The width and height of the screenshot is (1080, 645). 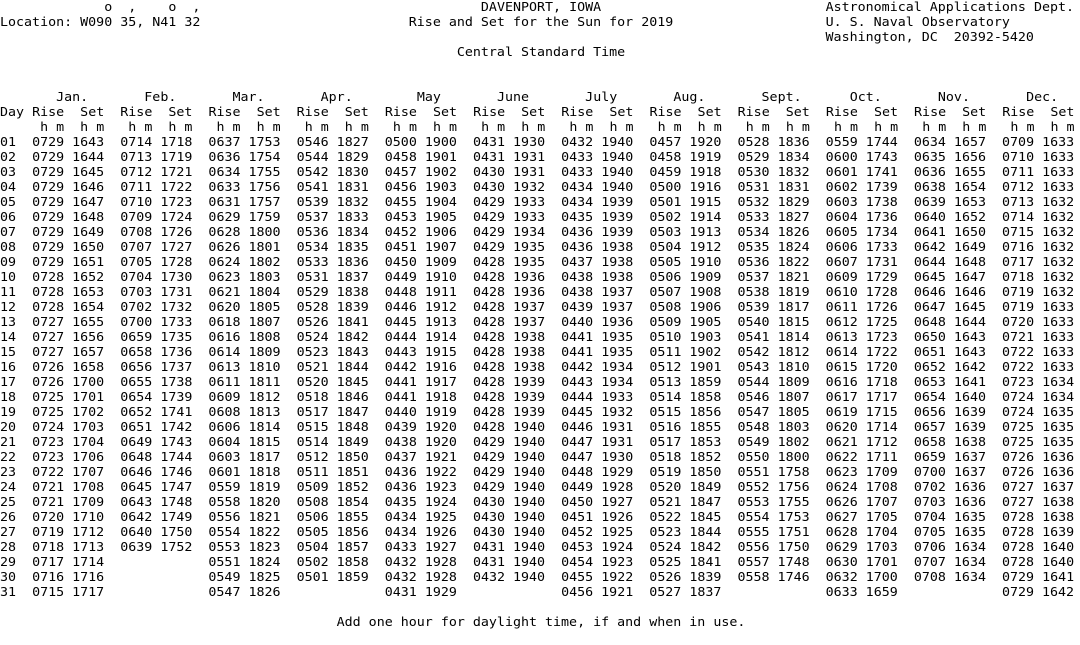 What do you see at coordinates (949, 517) in the screenshot?
I see `rise-set-cell: 0704 1635` at bounding box center [949, 517].